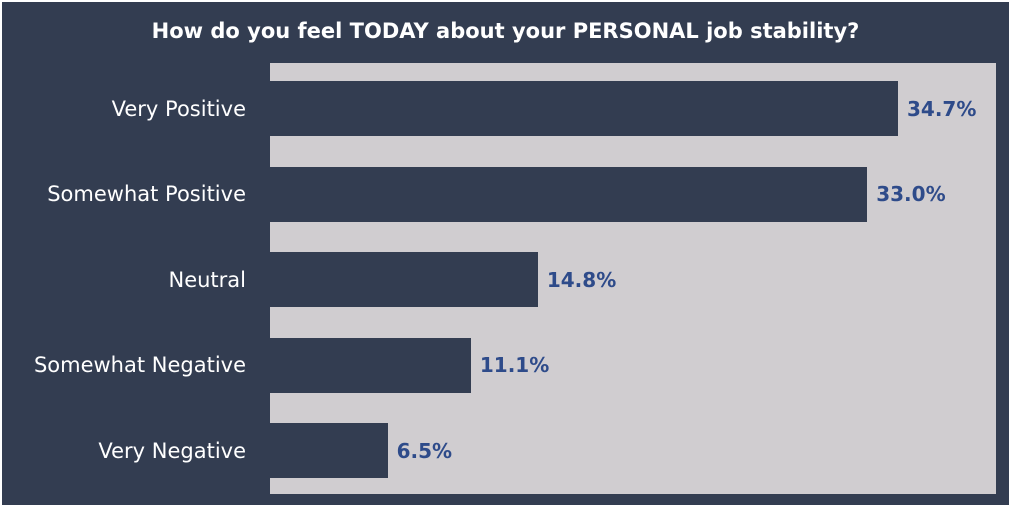  Describe the element at coordinates (139, 365) in the screenshot. I see `category-label: Somewhat Negative` at that location.